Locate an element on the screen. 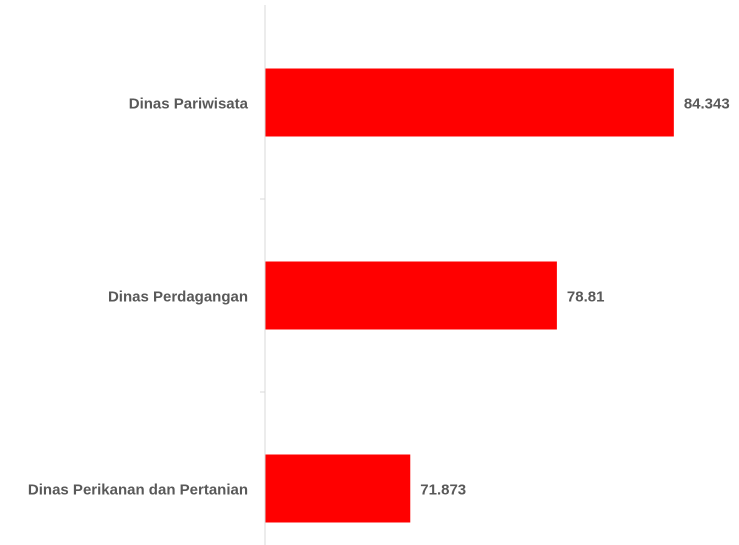  y-tick-label: Dinas Pariwisata is located at coordinates (189, 103).